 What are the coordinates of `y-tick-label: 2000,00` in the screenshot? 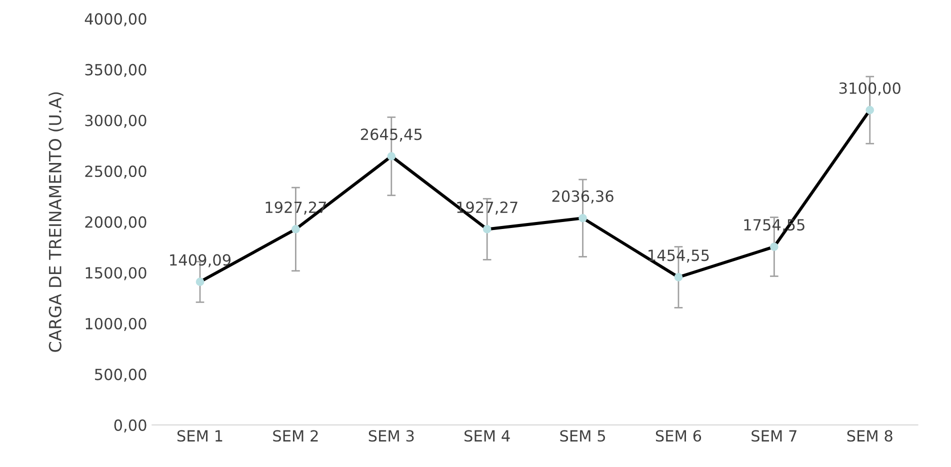 It's located at (115, 223).